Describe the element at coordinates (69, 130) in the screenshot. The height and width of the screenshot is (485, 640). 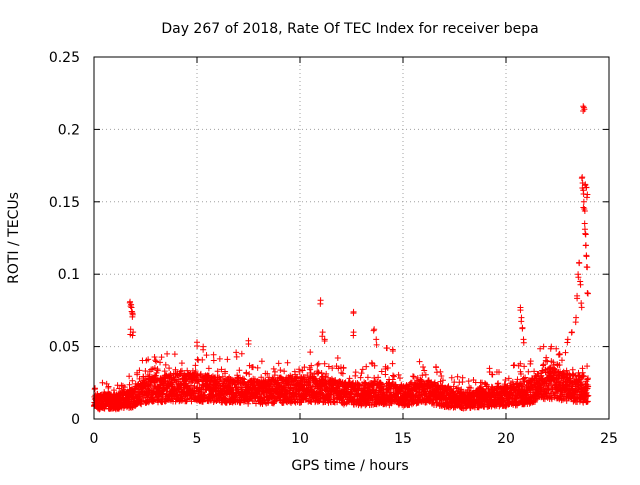
I see `y-tick-label: 0.2` at that location.